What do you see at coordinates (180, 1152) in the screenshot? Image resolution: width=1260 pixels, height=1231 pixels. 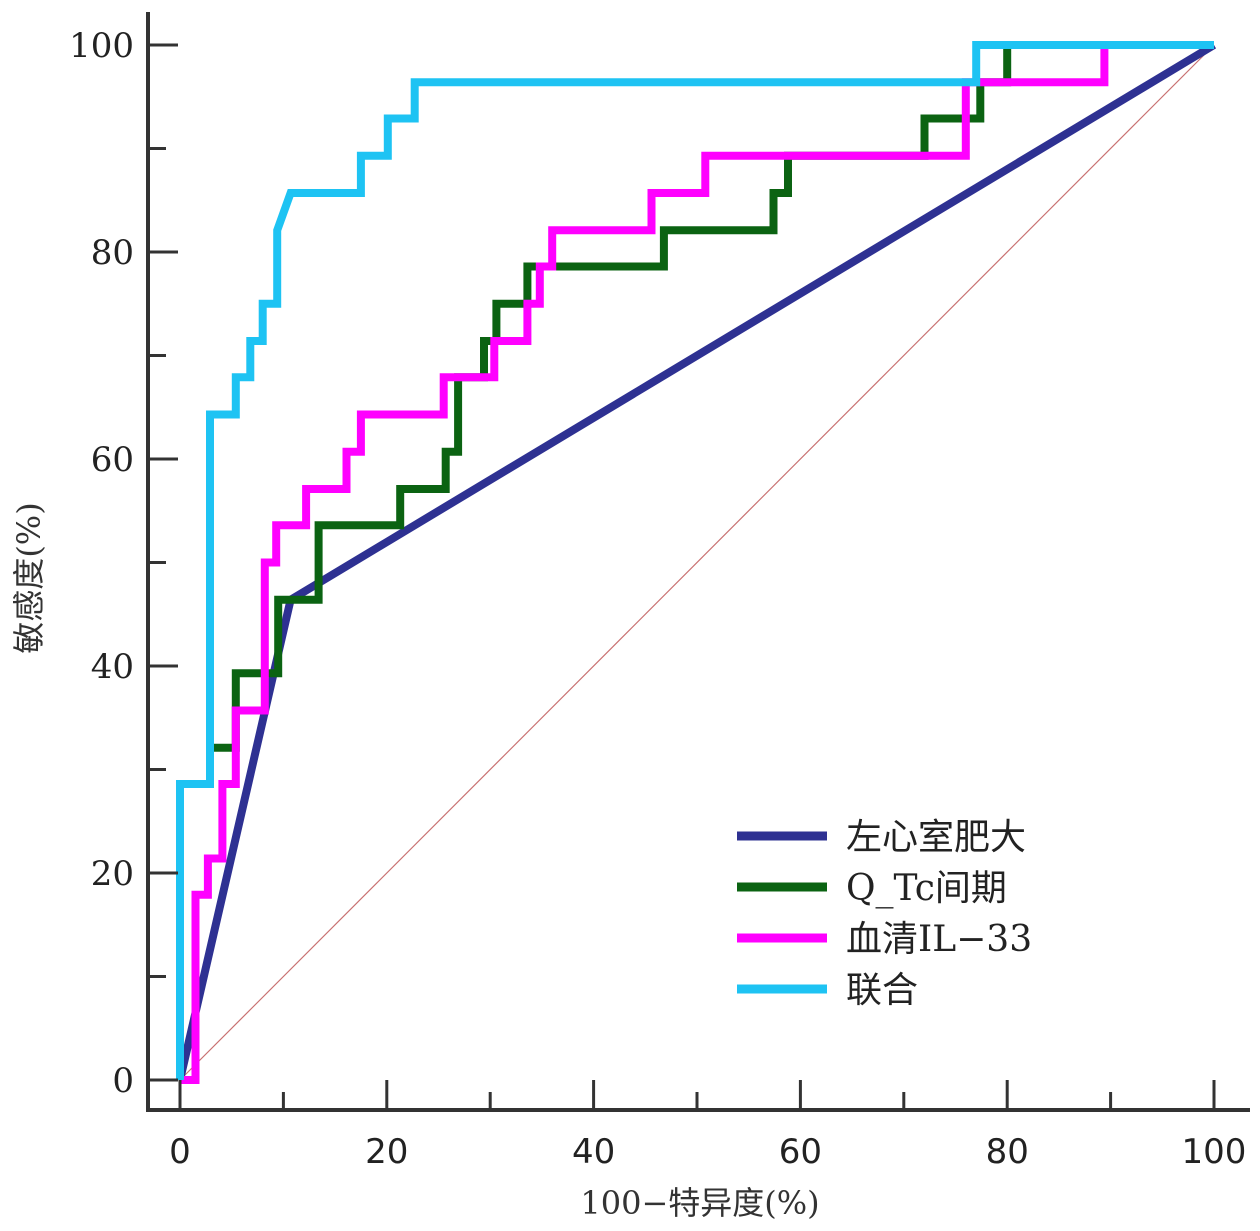 I see `x-tick-label: 0` at bounding box center [180, 1152].